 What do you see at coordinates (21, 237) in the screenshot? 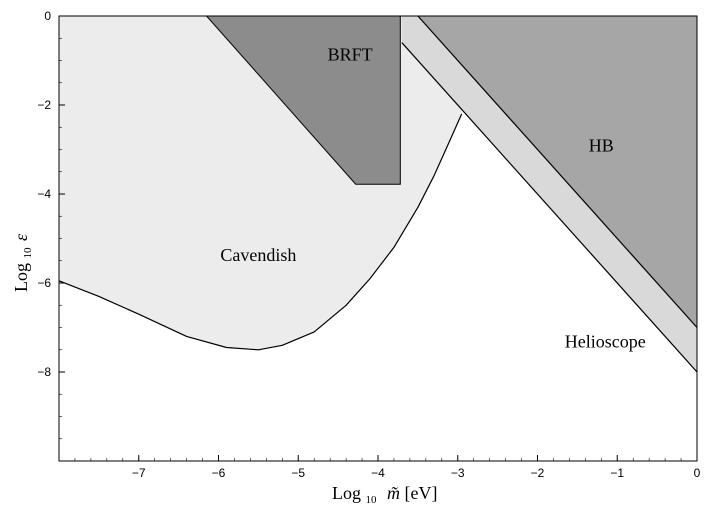
I see `y-axis-title-var: ε` at bounding box center [21, 237].